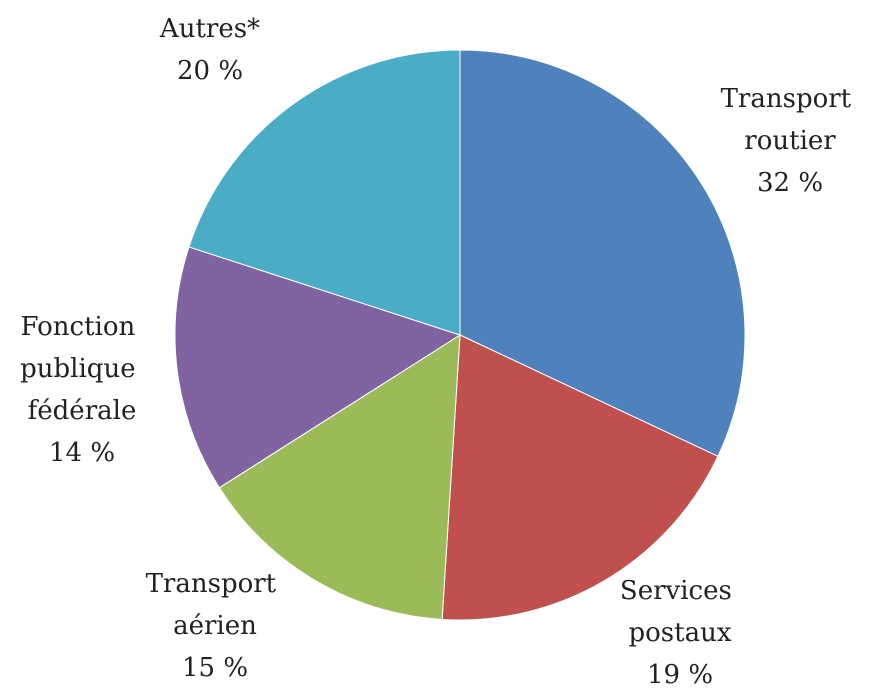 This screenshot has height=691, width=890. I want to click on slice-label: Fonction publique fédérale, so click(82, 369).